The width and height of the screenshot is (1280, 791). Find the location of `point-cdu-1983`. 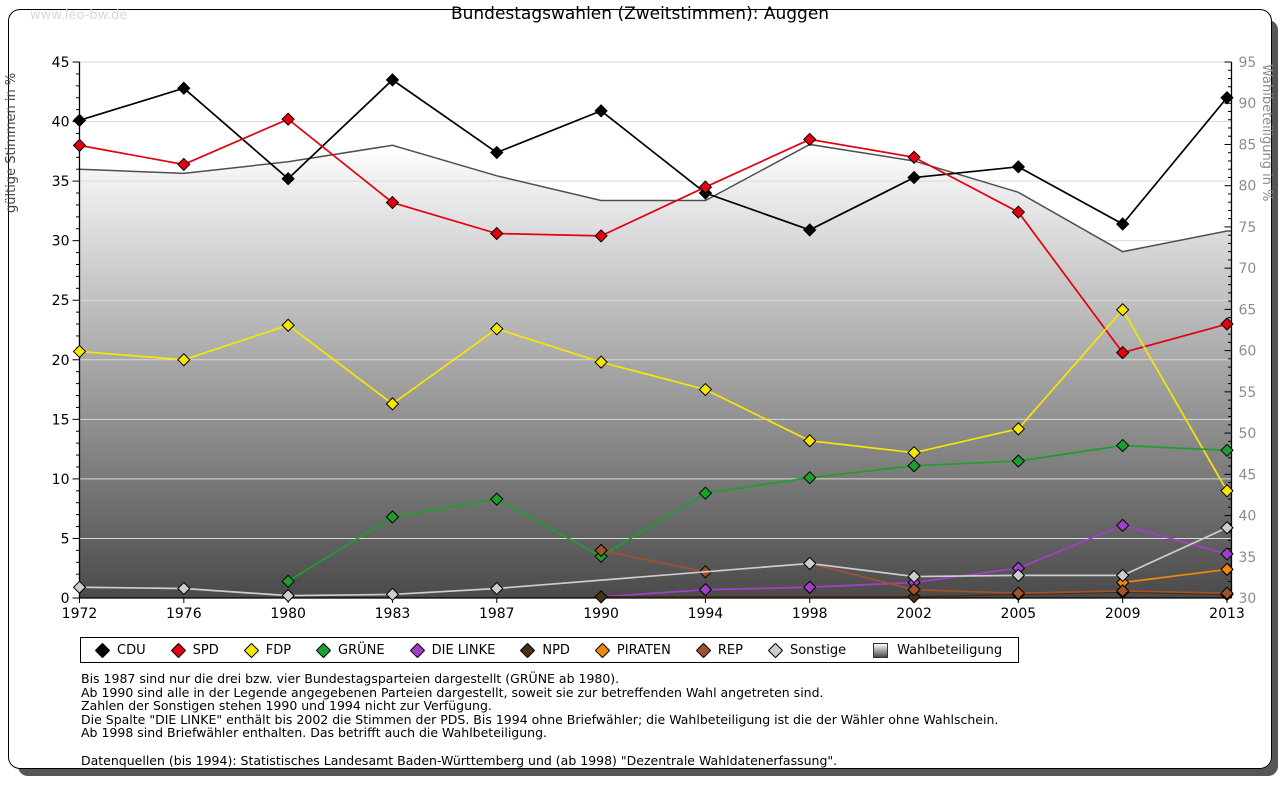

point-cdu-1983 is located at coordinates (392, 80).